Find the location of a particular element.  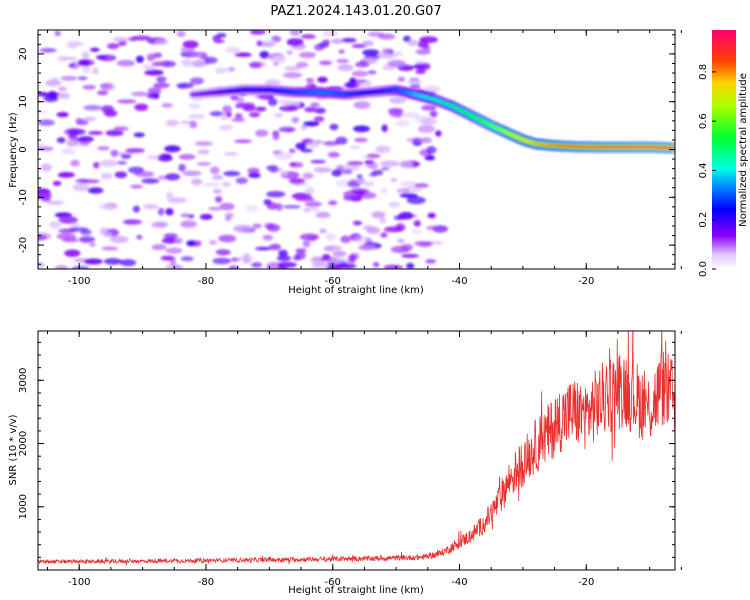

x-tick-label: -80 is located at coordinates (206, 281).